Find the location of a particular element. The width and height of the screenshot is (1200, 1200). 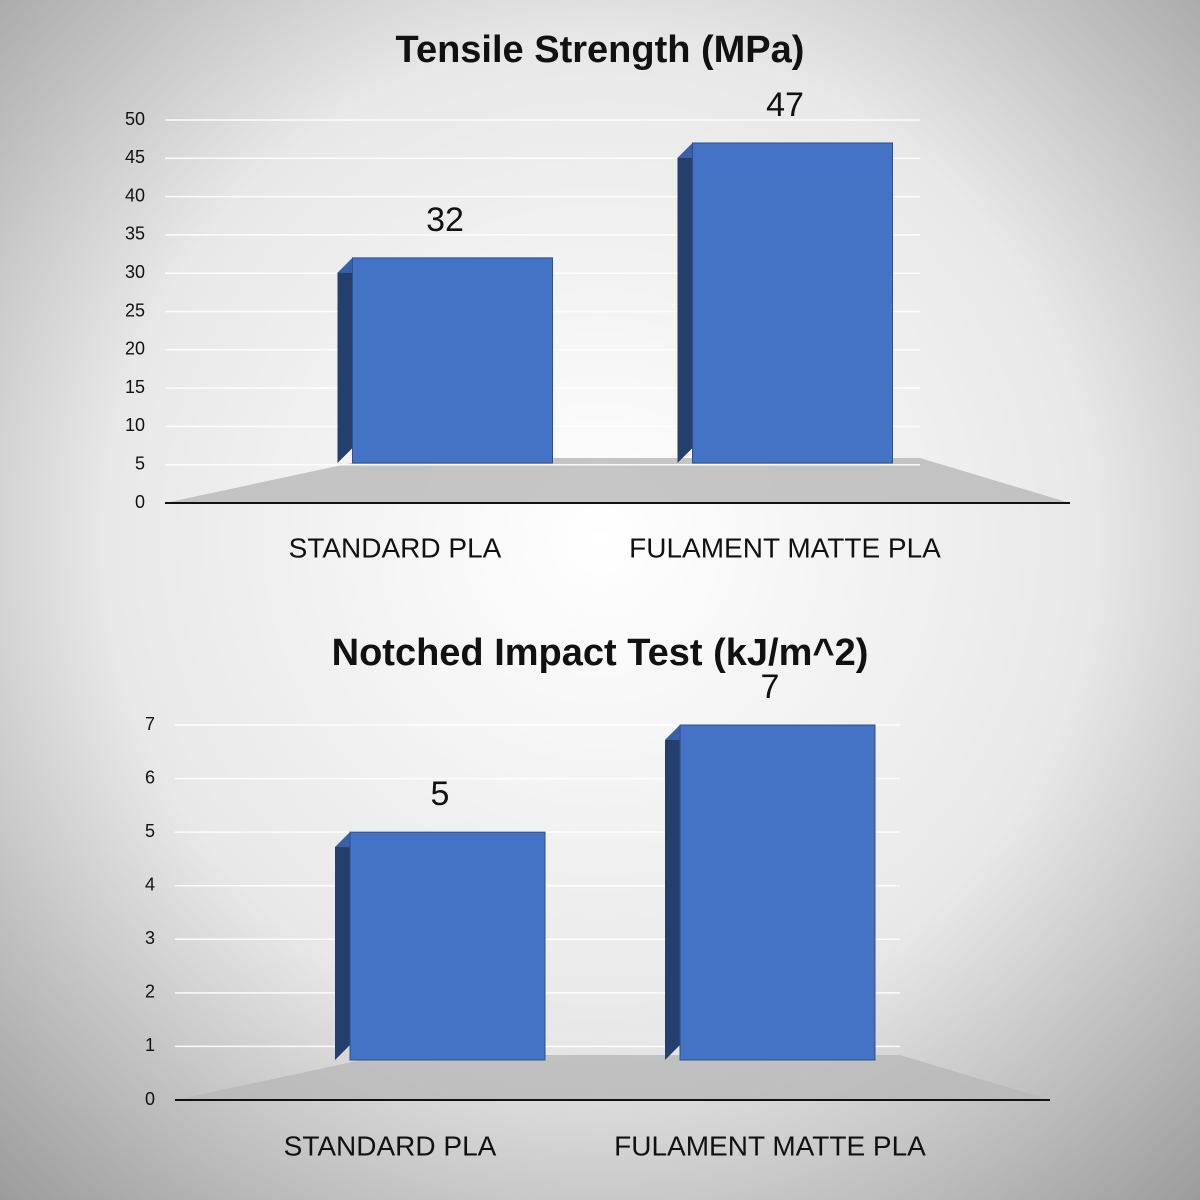

y-tick-label: 15 is located at coordinates (135, 387).